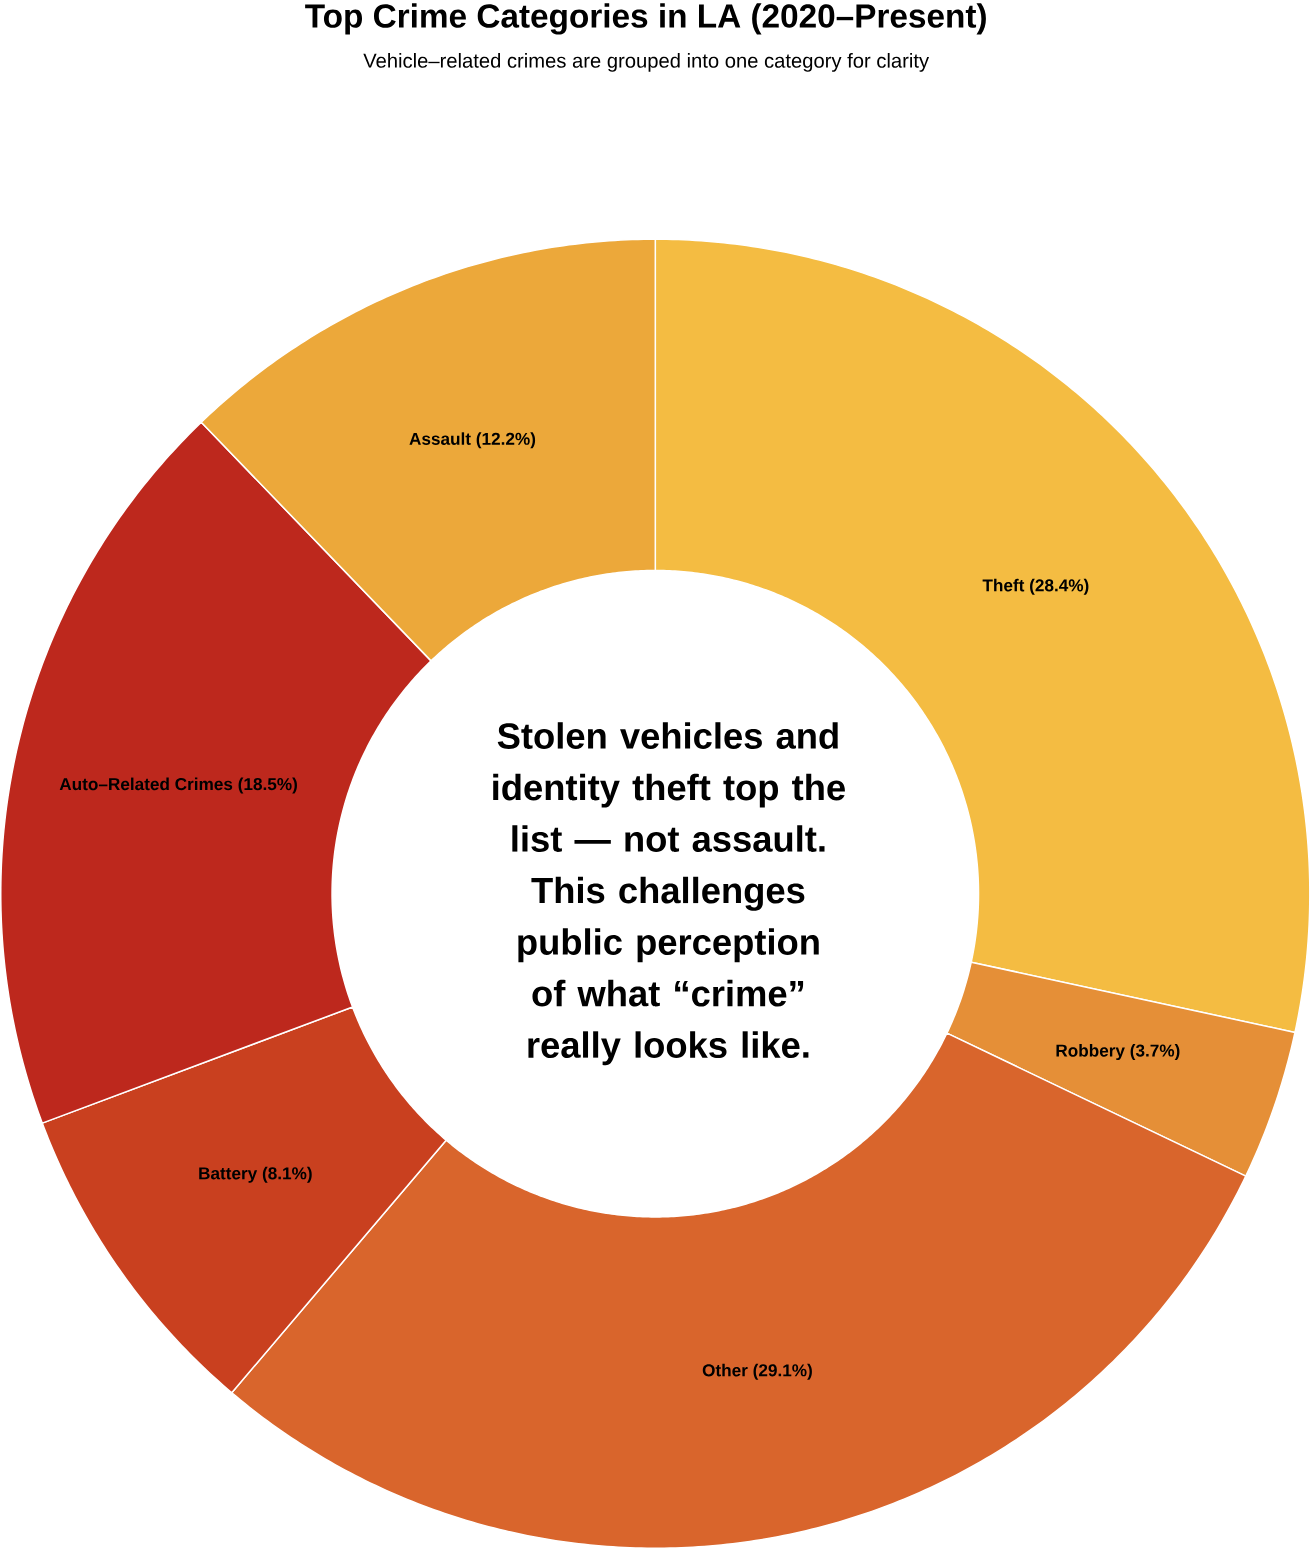  Describe the element at coordinates (146, 784) in the screenshot. I see `slice-label: Auto–Related Crimes` at that location.